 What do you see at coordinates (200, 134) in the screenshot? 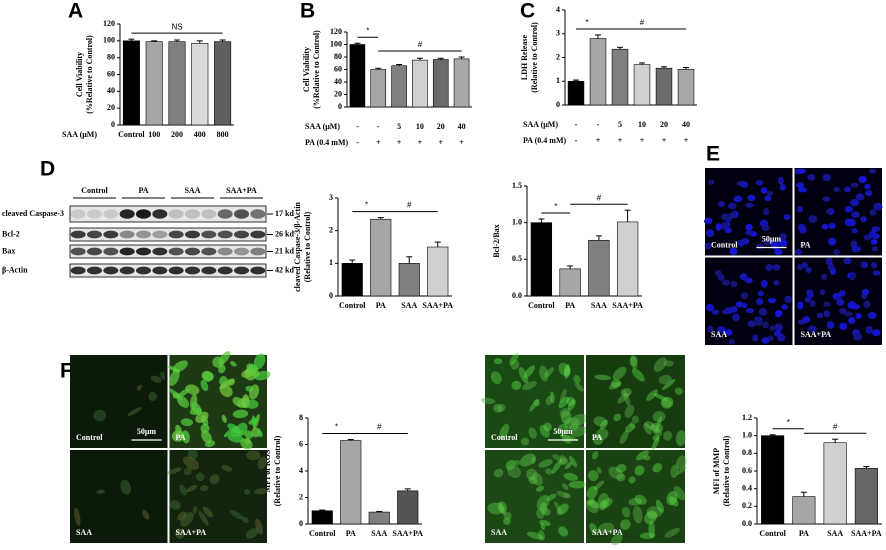
I see `x-tick-label: 400` at bounding box center [200, 134].